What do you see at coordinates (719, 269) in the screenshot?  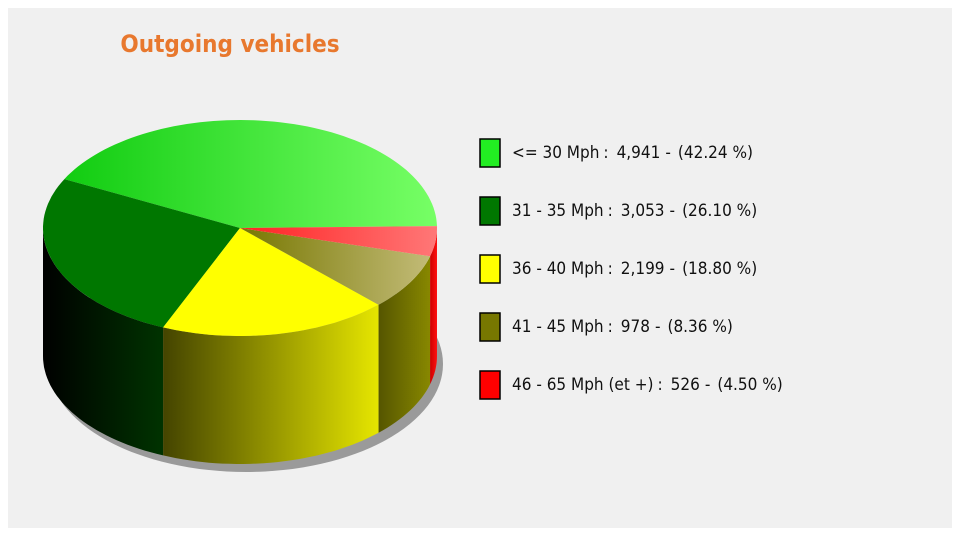 I see `legend-percent: (18.80 %)` at bounding box center [719, 269].